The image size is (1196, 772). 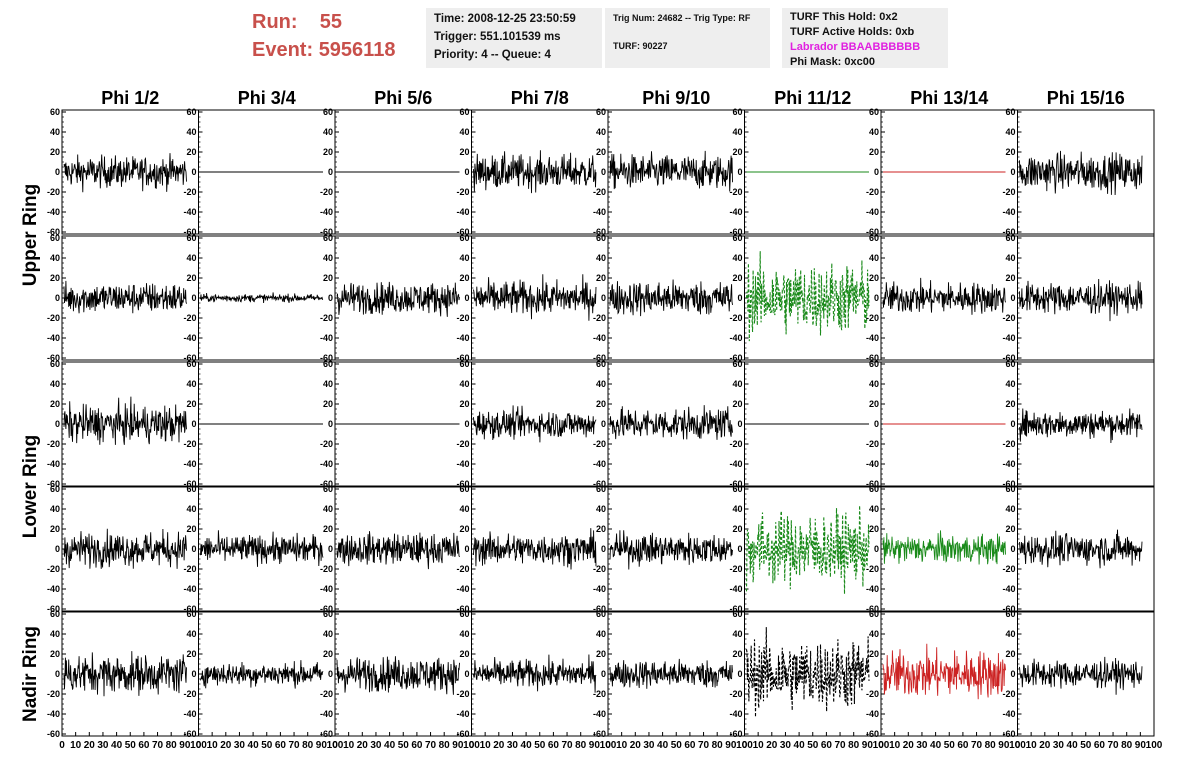 I want to click on x-tick-label: 20, so click(x=499, y=745).